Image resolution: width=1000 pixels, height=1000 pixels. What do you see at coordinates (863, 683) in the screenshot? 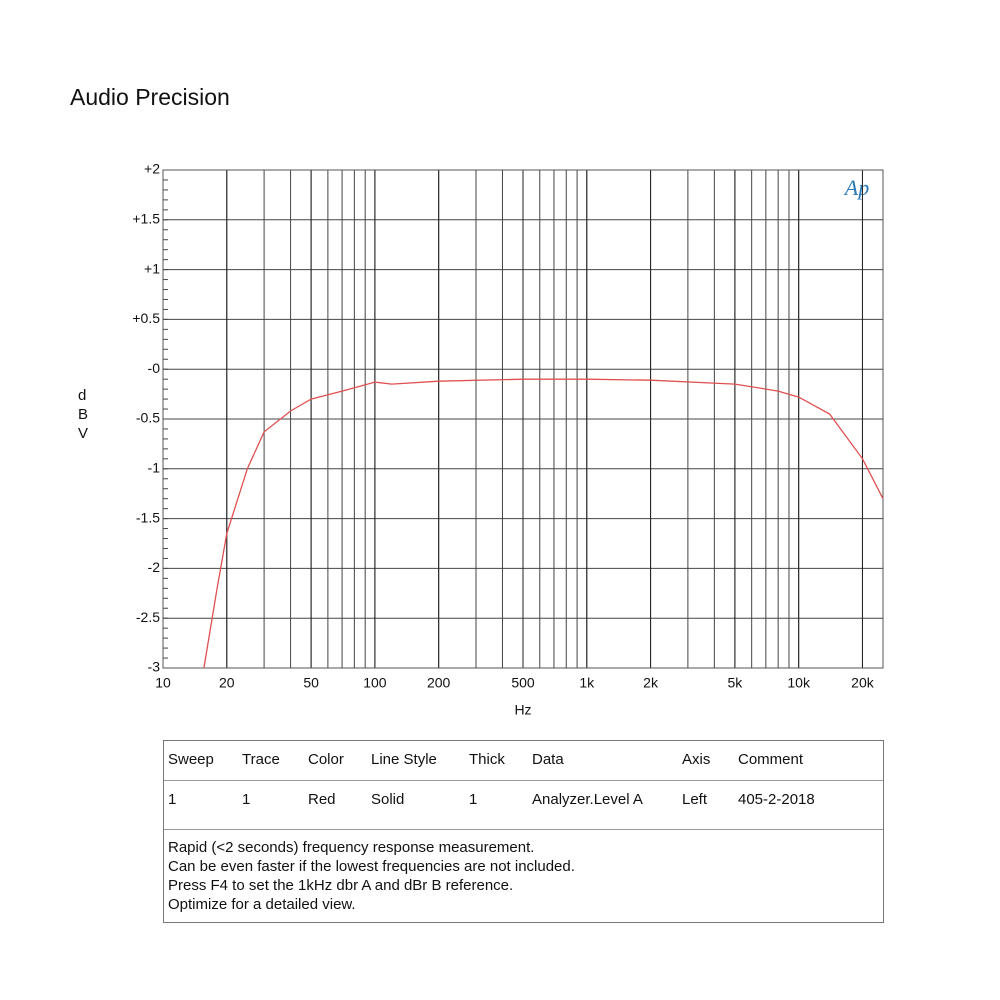
I see `x-tick-label: 20k` at bounding box center [863, 683].